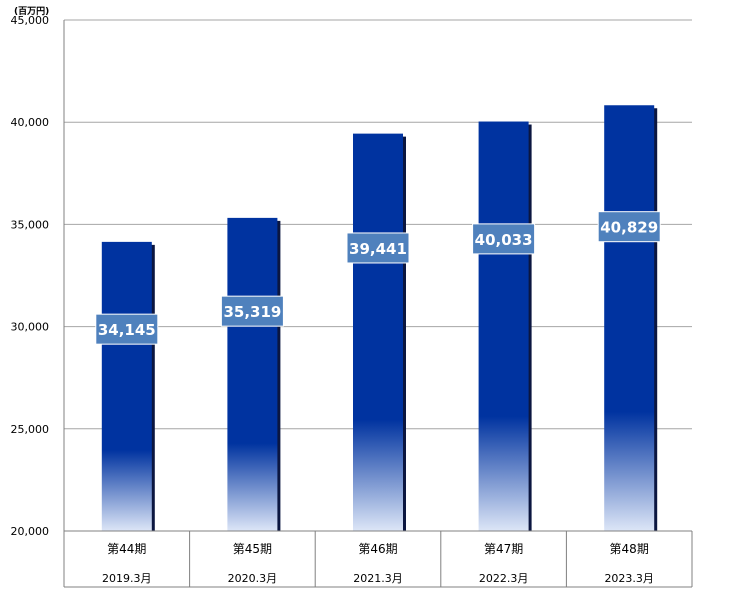 The width and height of the screenshot is (750, 593). What do you see at coordinates (30, 327) in the screenshot?
I see `y-tick-label: 30,000` at bounding box center [30, 327].